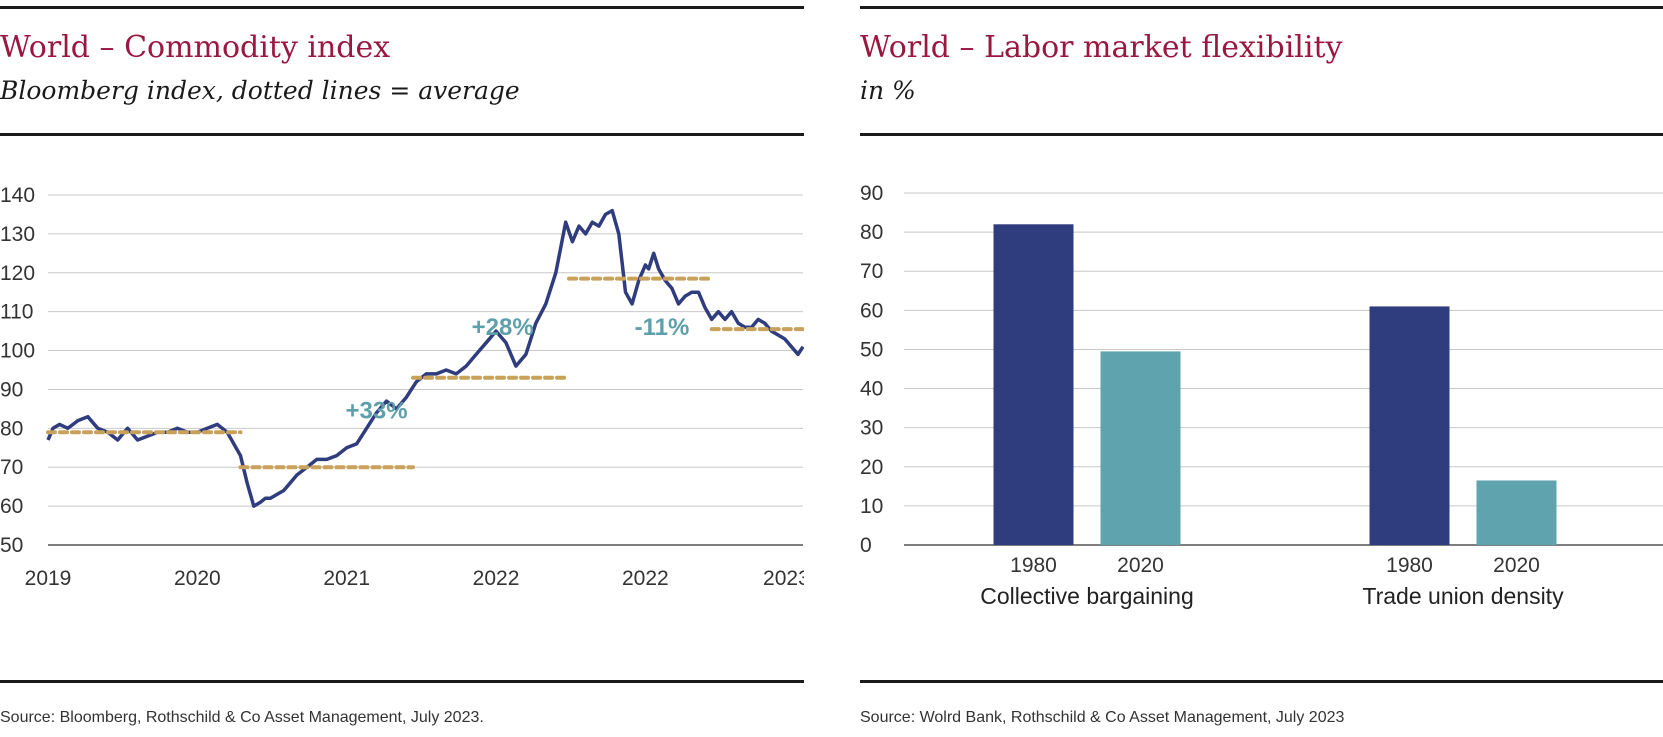 Image resolution: width=1663 pixels, height=737 pixels. What do you see at coordinates (1101, 47) in the screenshot?
I see `labor-chart-title: World – Labor market flexibility` at bounding box center [1101, 47].